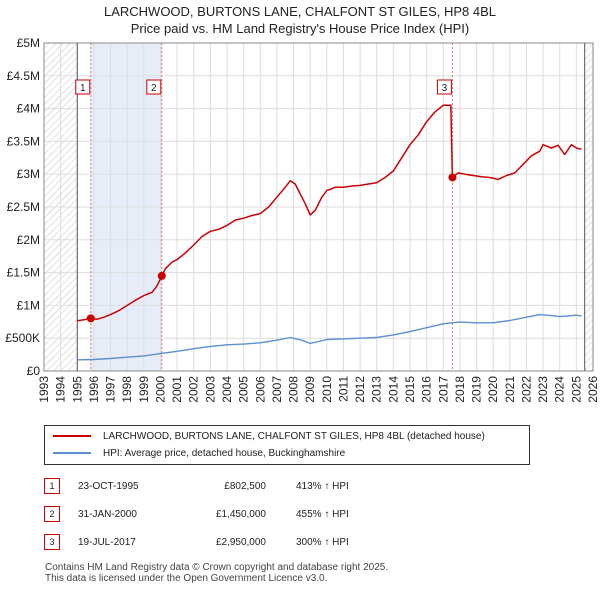 This screenshot has height=590, width=600. I want to click on sale-badge: 3, so click(52, 542).